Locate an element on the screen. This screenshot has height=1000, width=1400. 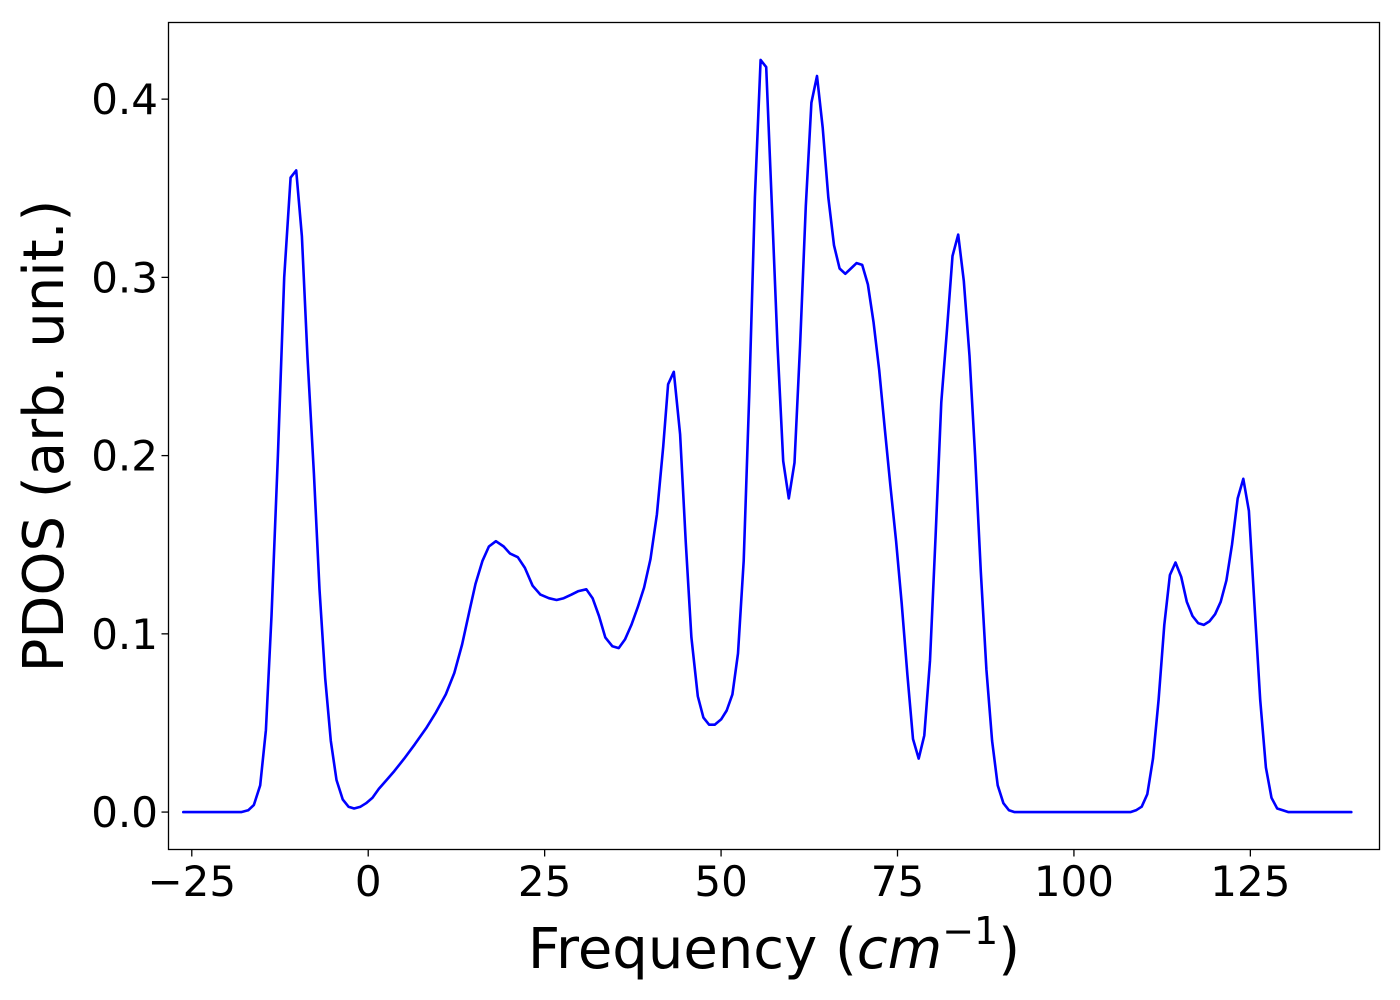
y-tick-label: 0.2 is located at coordinates (124, 456).